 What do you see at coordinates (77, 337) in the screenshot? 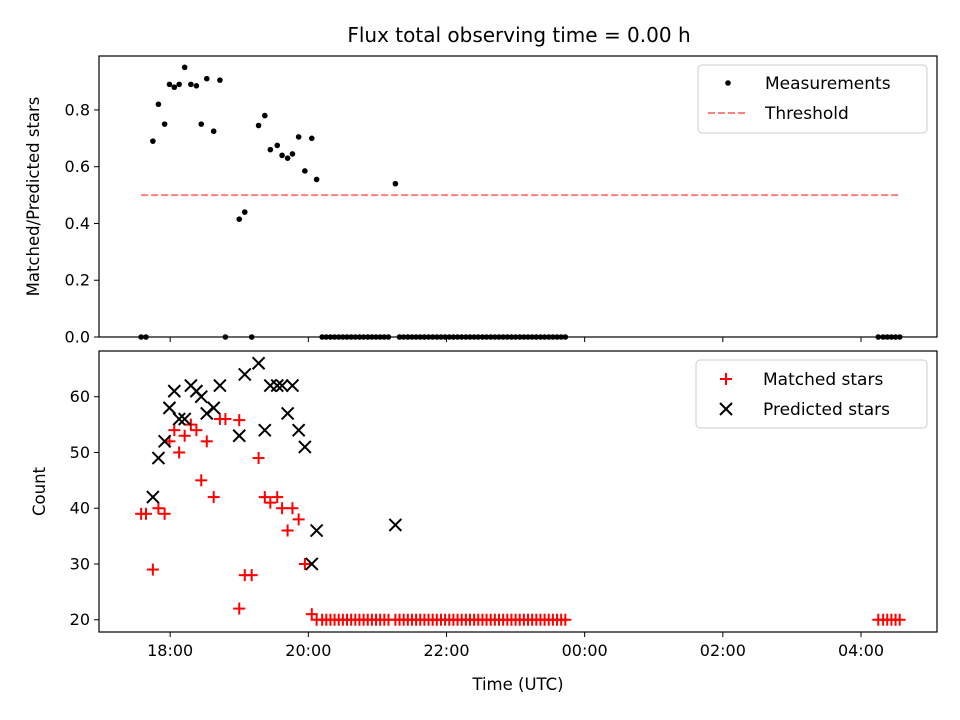
I see `y-tick-label: 0.0` at bounding box center [77, 337].